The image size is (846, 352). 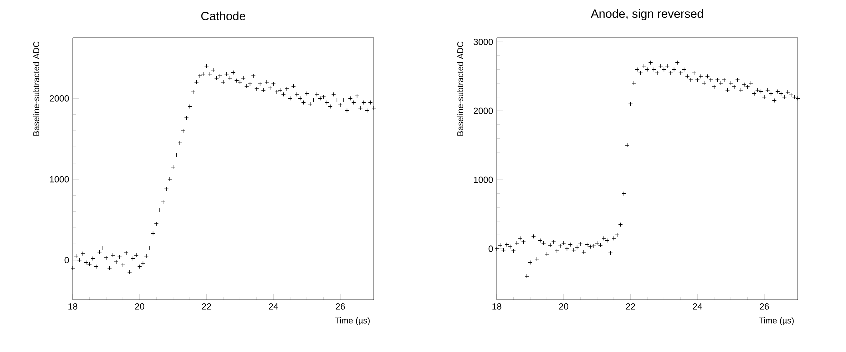 I want to click on chart-title: Anode, sign reversed, so click(x=647, y=15).